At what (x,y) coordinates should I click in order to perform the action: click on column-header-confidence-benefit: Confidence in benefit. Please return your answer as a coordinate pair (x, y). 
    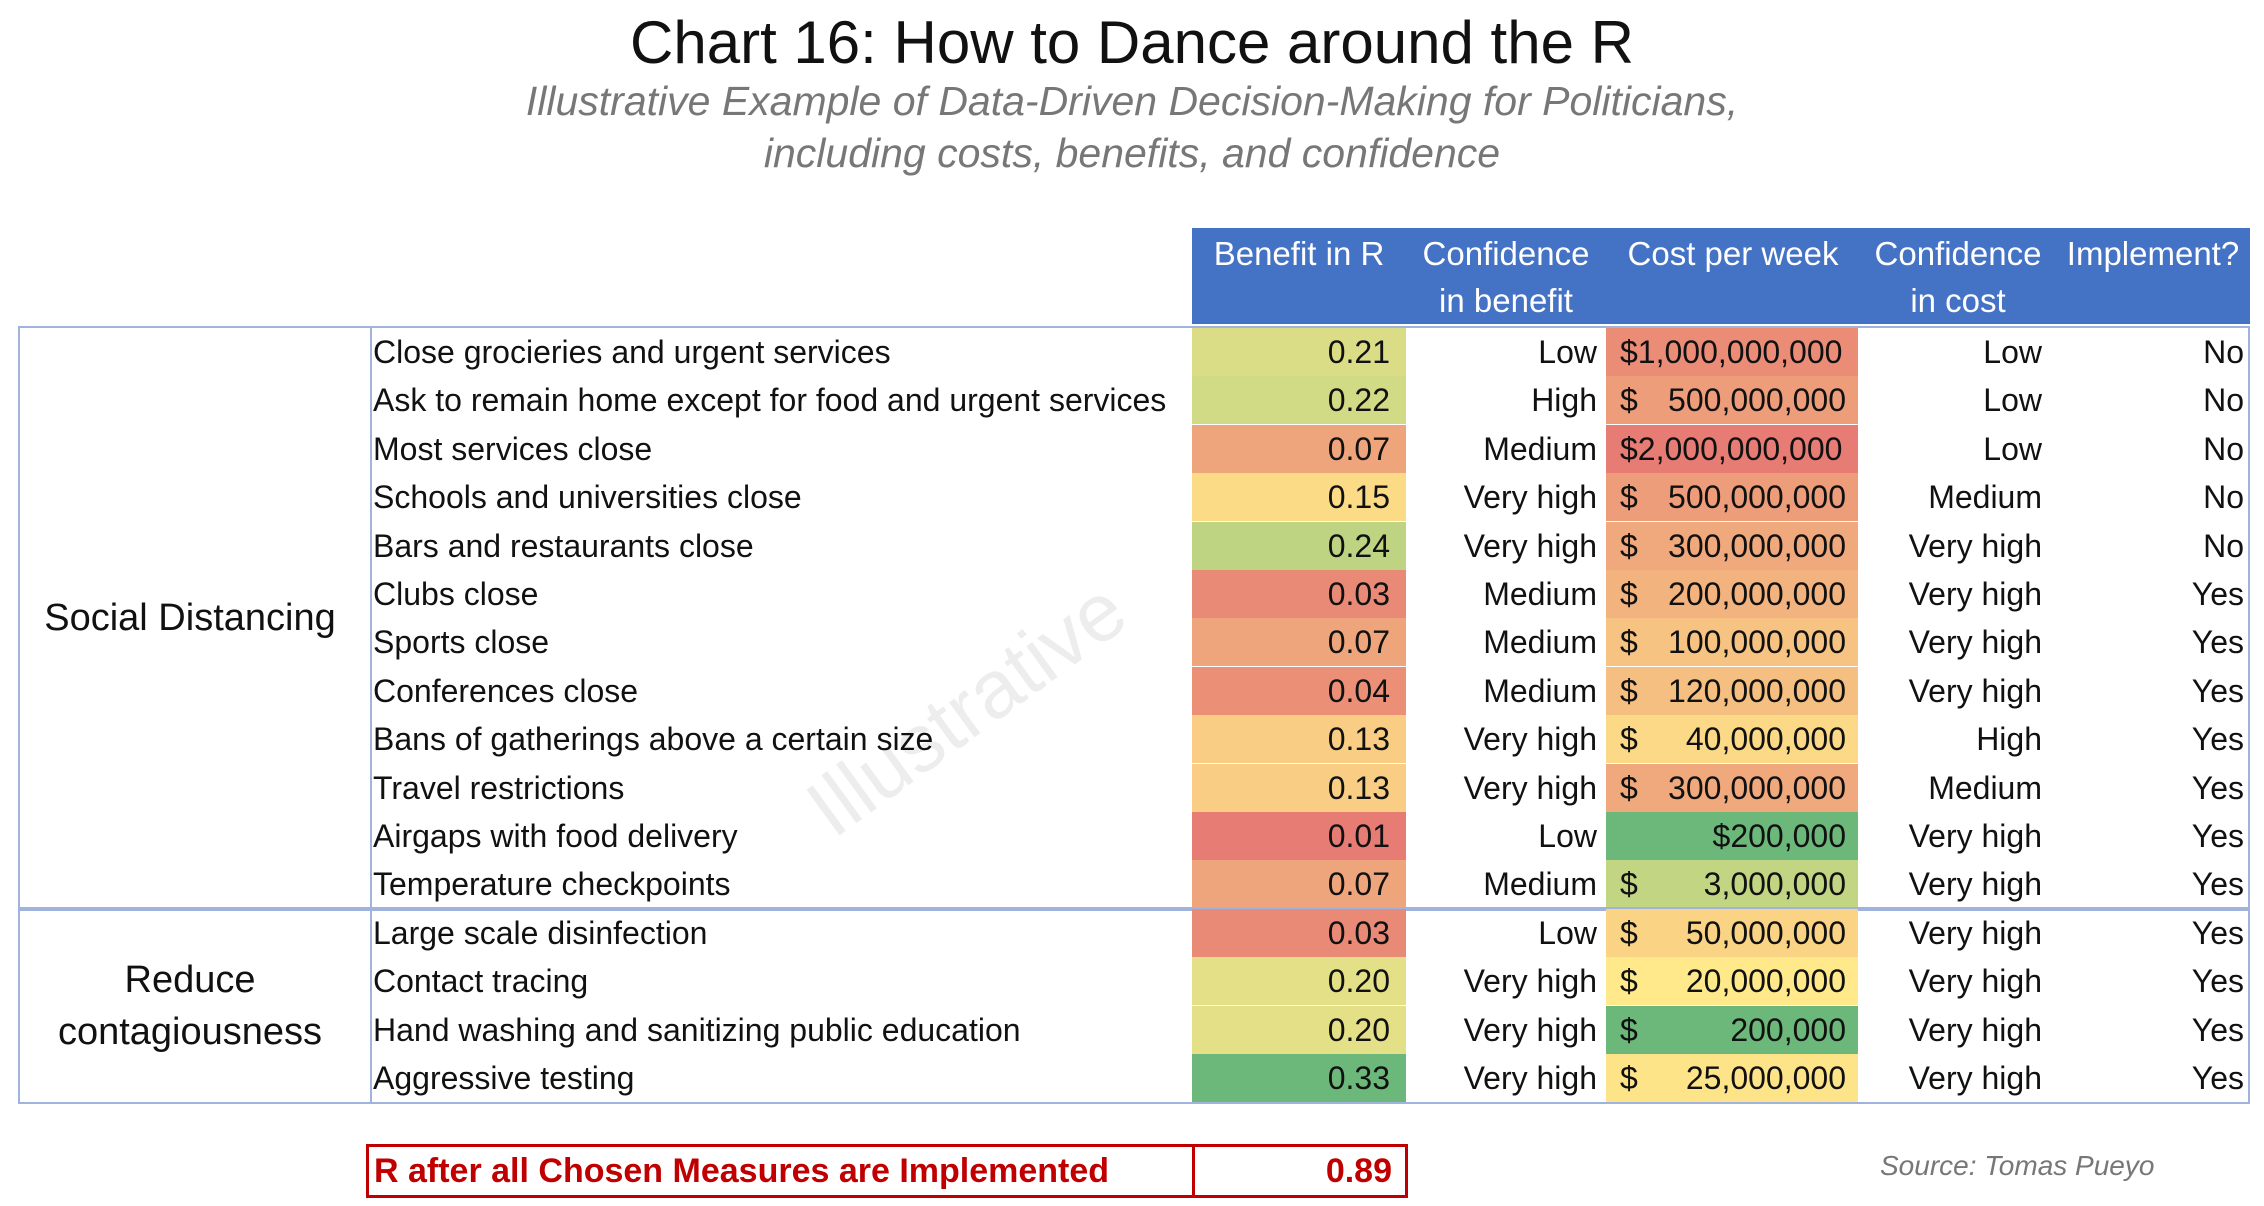
    Looking at the image, I should click on (1506, 277).